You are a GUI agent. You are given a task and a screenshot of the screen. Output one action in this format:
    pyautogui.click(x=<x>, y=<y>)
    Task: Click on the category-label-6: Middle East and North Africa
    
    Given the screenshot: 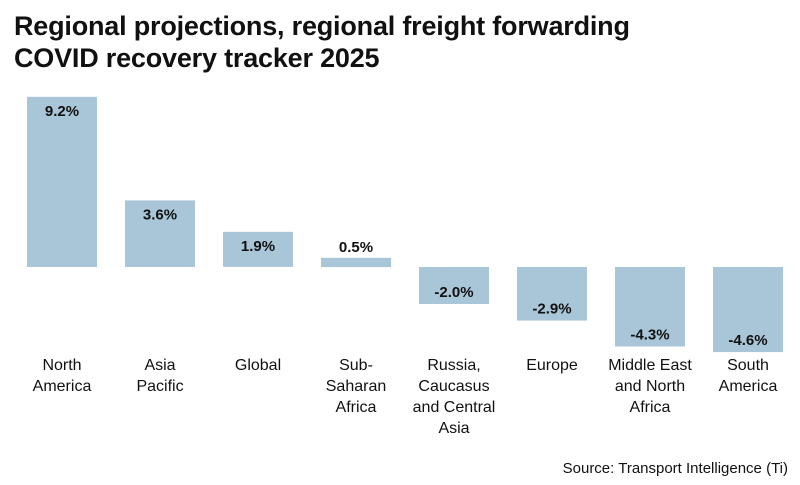 What is the action you would take?
    pyautogui.click(x=650, y=386)
    